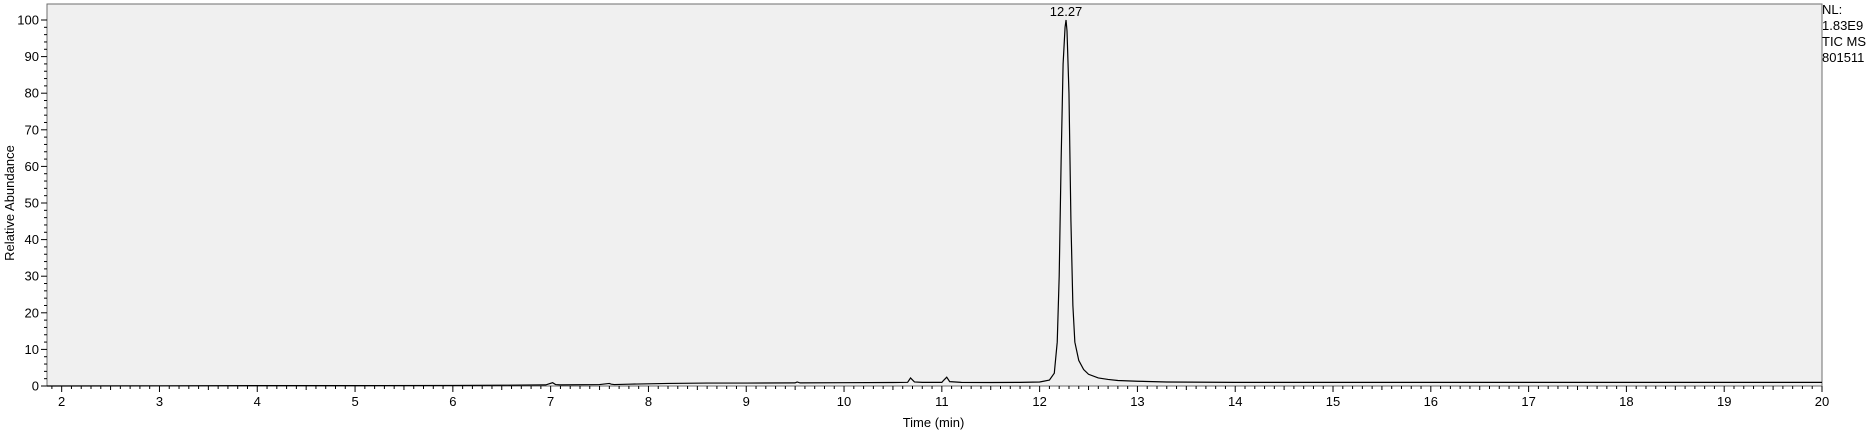  I want to click on y-tick-label: 0, so click(35, 386).